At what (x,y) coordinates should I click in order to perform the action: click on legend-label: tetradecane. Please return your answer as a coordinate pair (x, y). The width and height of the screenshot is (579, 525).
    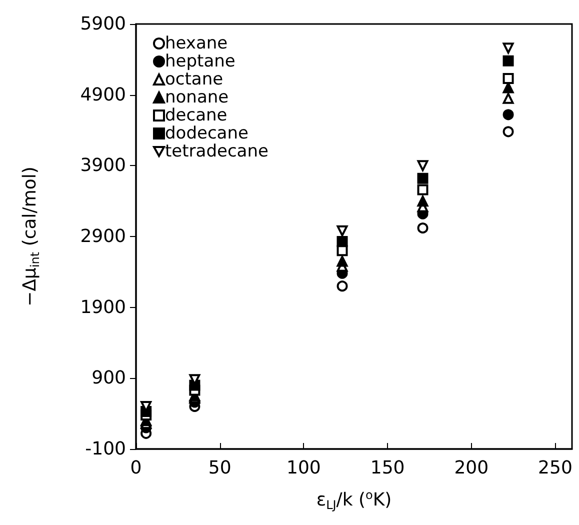
    Looking at the image, I should click on (216, 152).